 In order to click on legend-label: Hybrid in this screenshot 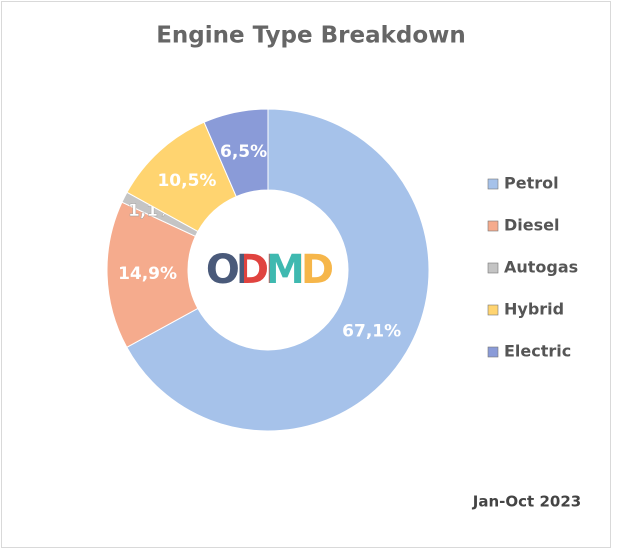, I will do `click(534, 309)`.